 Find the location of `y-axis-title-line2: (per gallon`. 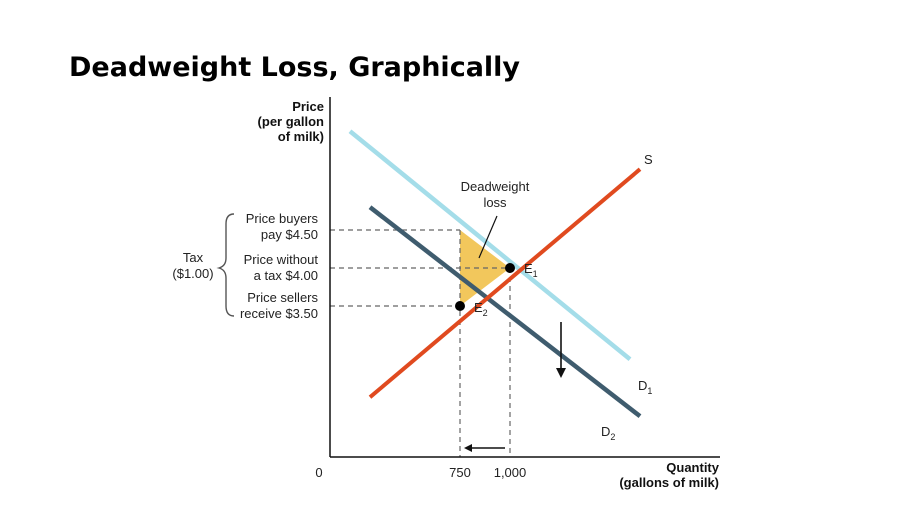

y-axis-title-line2: (per gallon is located at coordinates (291, 121).